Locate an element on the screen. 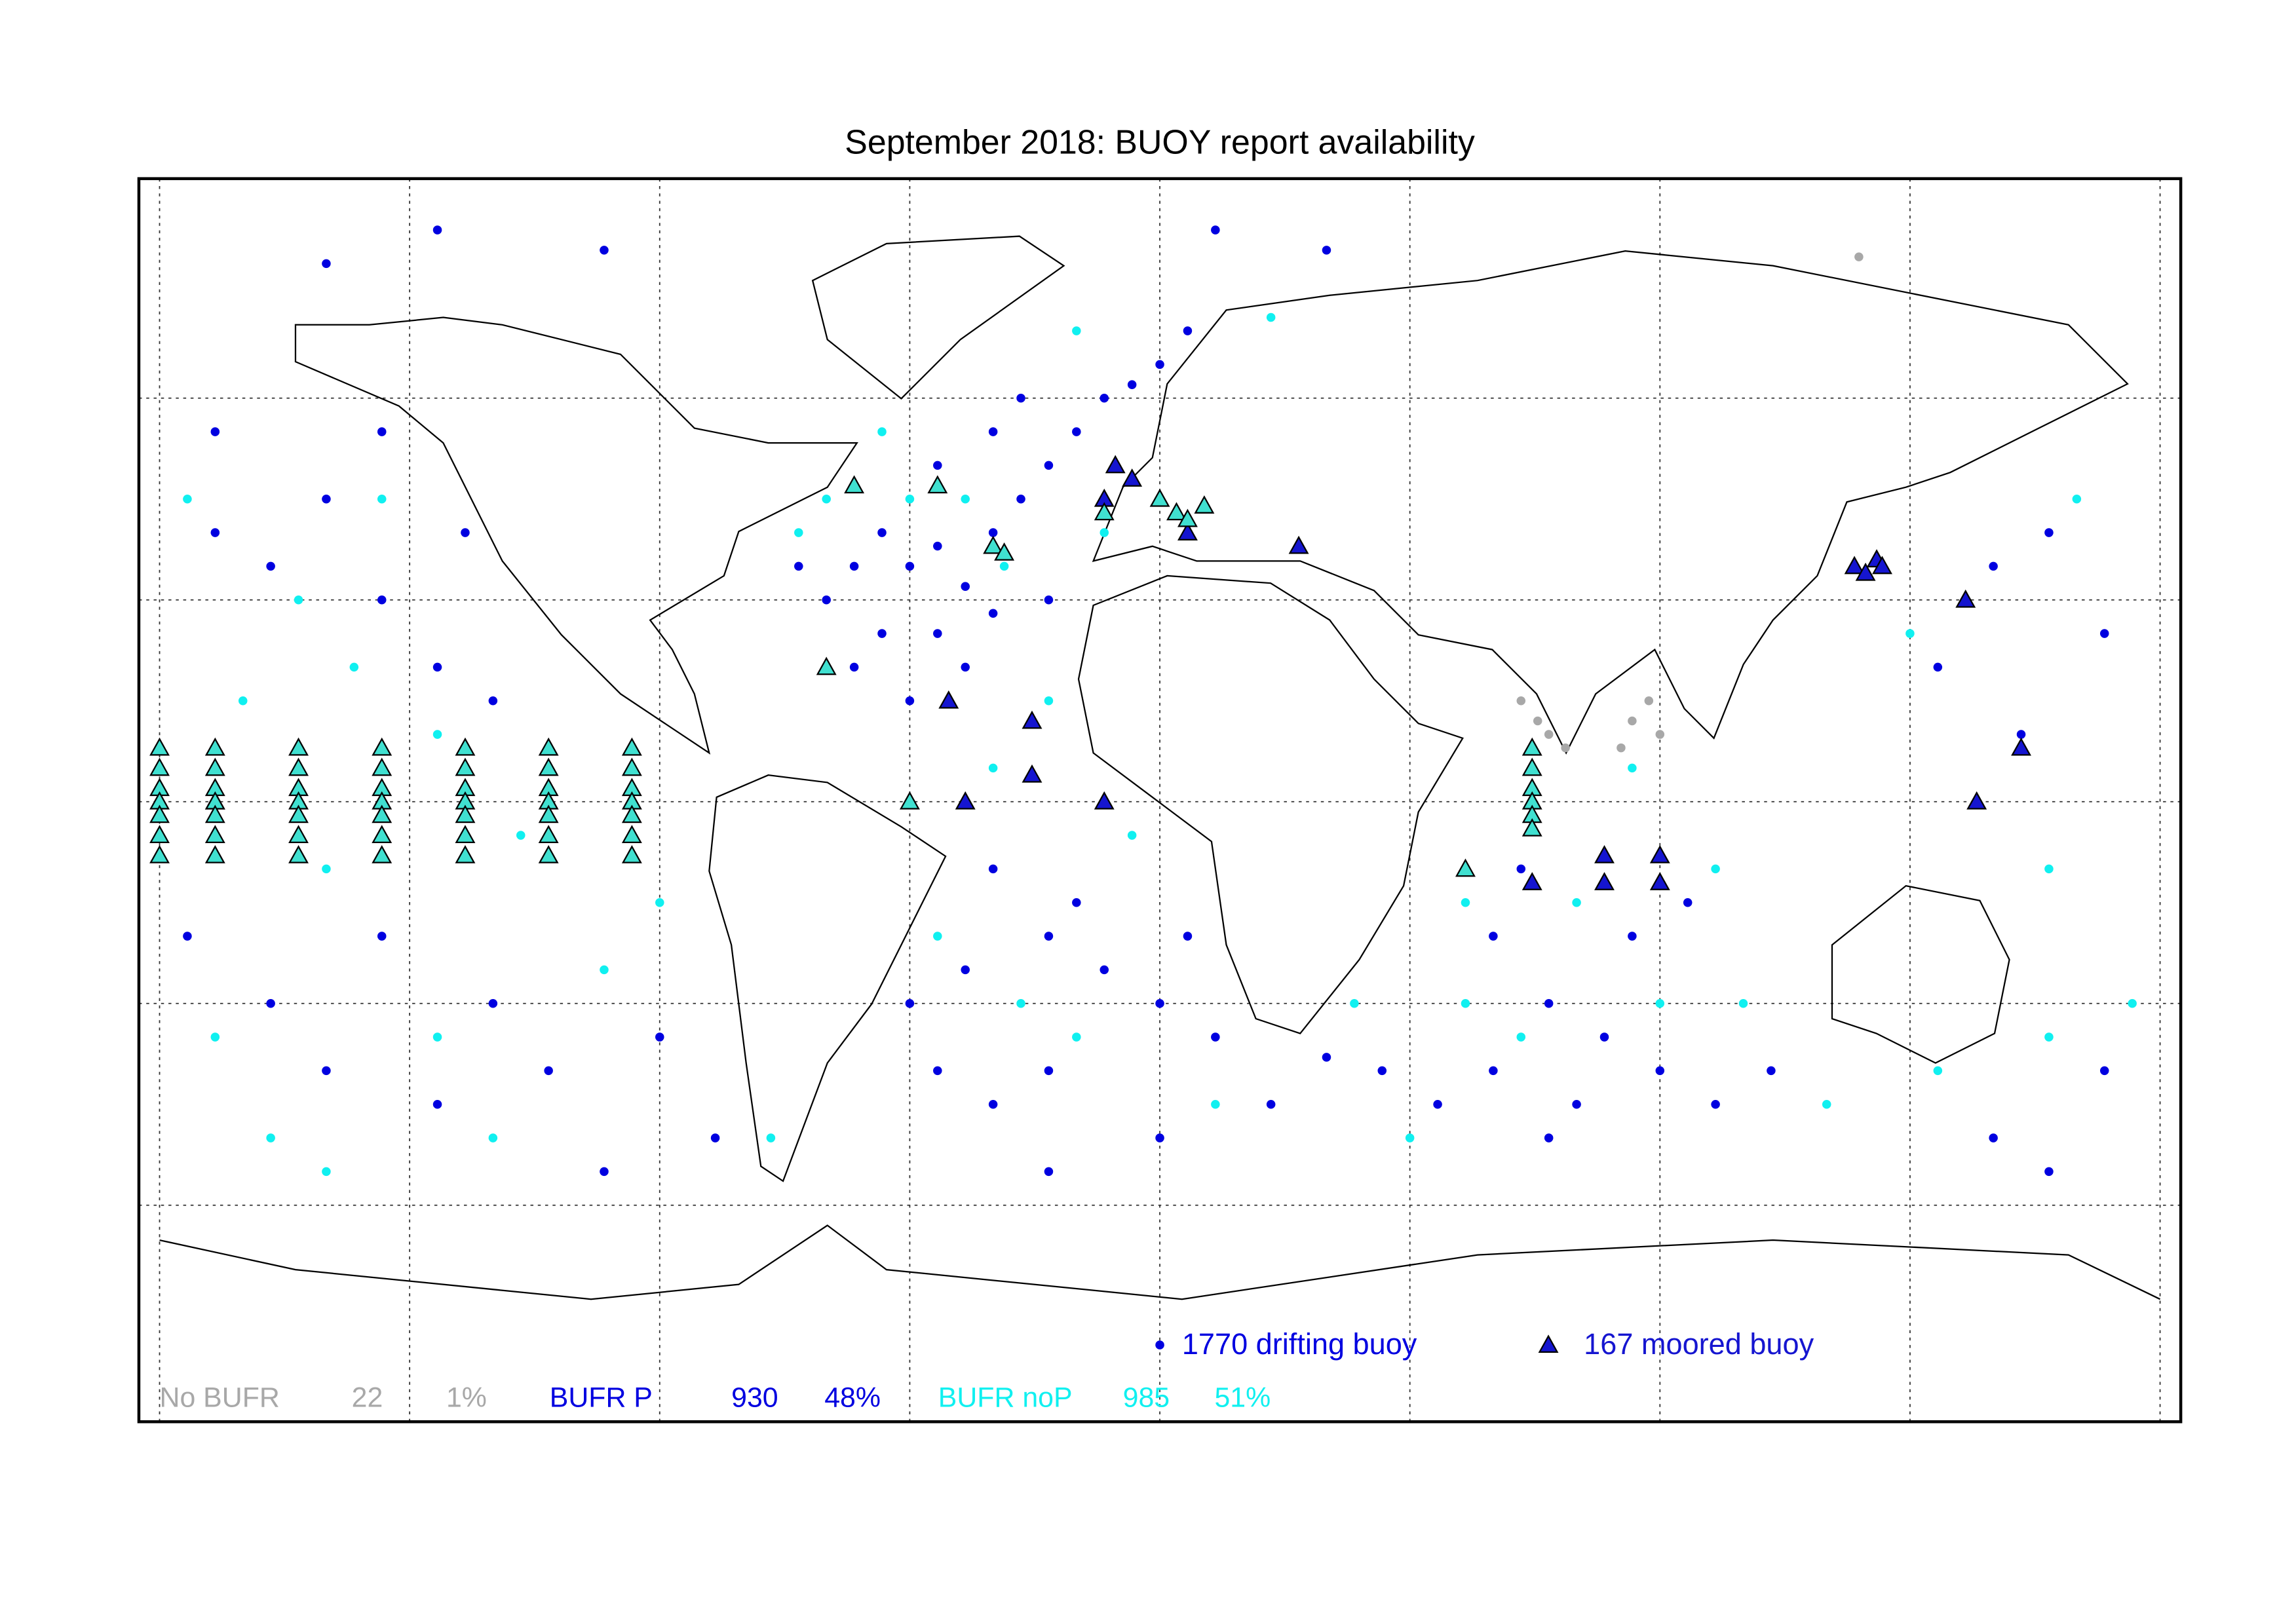  summary-count: 22 is located at coordinates (367, 1398).